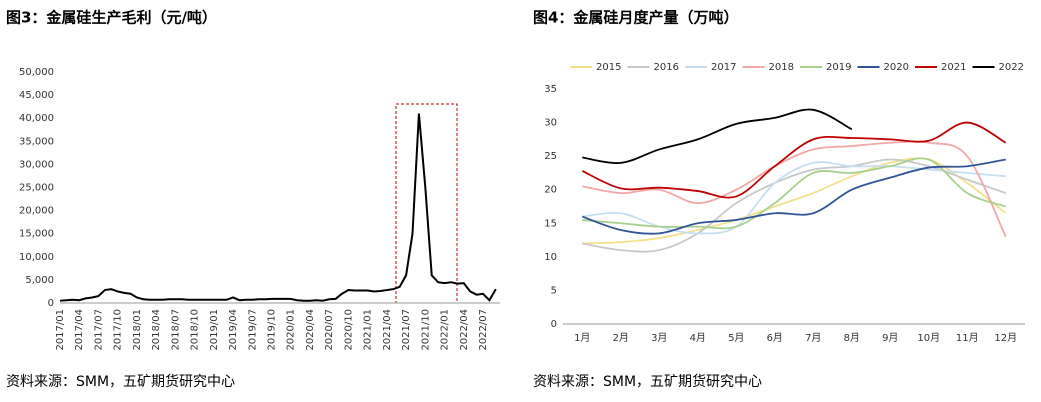 Image resolution: width=1041 pixels, height=402 pixels. Describe the element at coordinates (896, 67) in the screenshot. I see `legend-label: 2020` at that location.